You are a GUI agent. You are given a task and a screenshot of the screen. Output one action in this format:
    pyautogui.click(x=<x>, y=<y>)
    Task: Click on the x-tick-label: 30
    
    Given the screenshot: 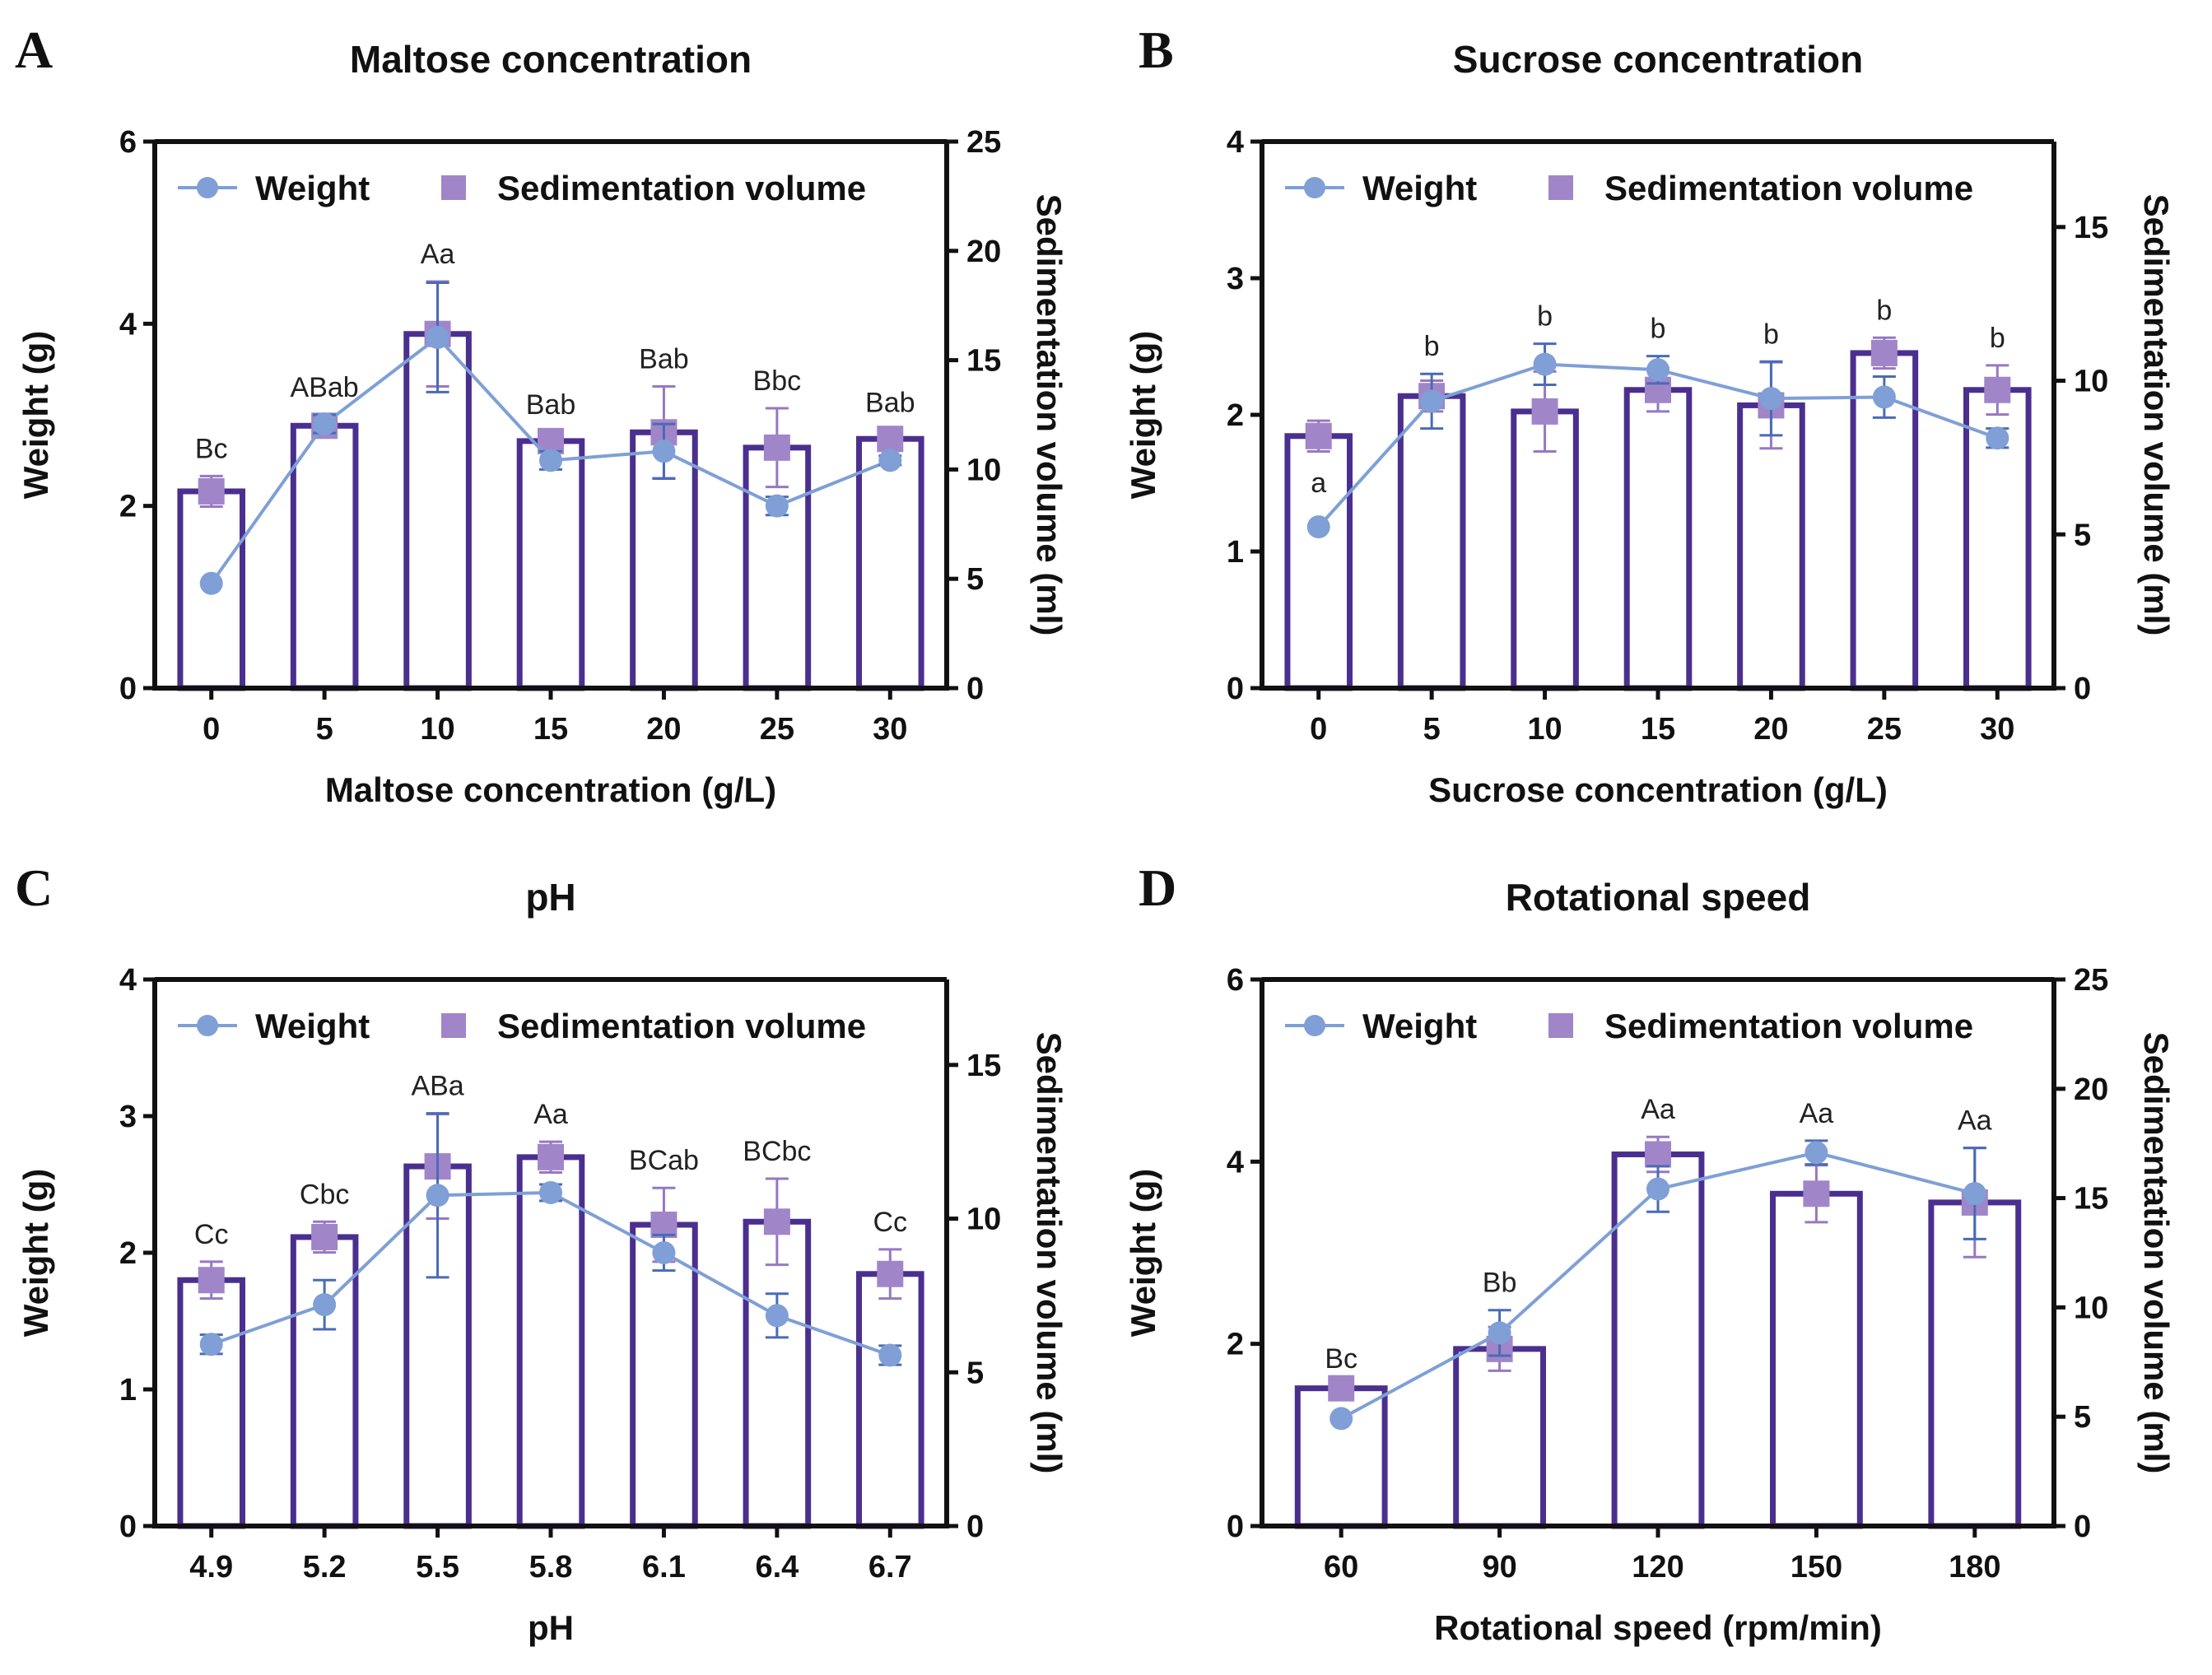 What is the action you would take?
    pyautogui.click(x=890, y=729)
    